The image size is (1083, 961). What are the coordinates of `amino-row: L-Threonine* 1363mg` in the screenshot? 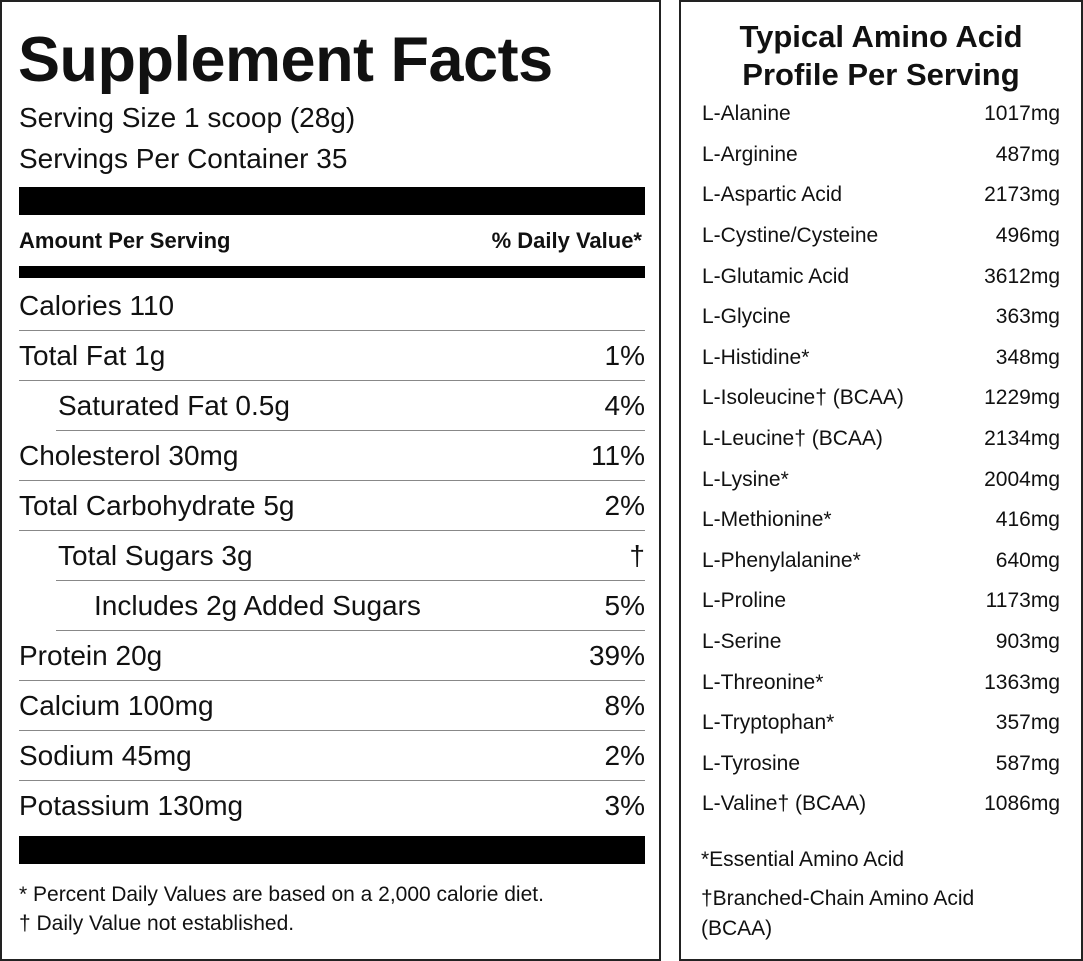 It's located at (881, 682).